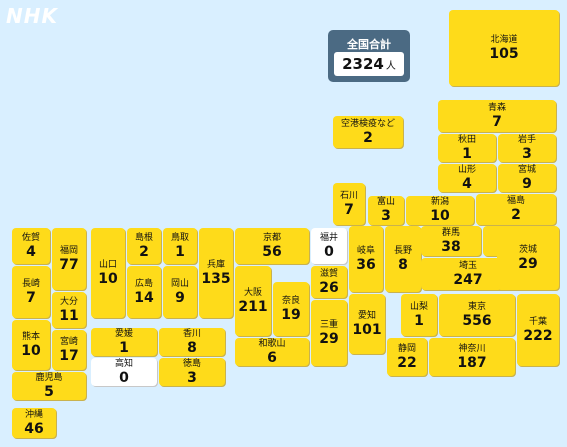  I want to click on pref-chiba: 千葉 222, so click(538, 330).